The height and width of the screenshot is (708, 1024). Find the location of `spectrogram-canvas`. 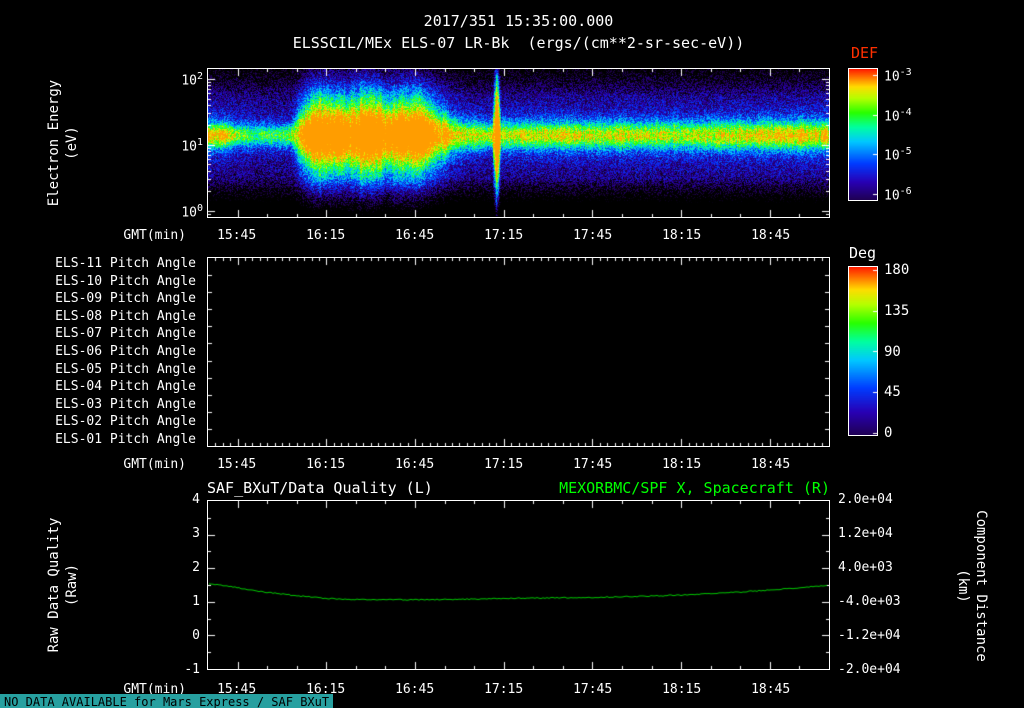

spectrogram-canvas is located at coordinates (518, 143).